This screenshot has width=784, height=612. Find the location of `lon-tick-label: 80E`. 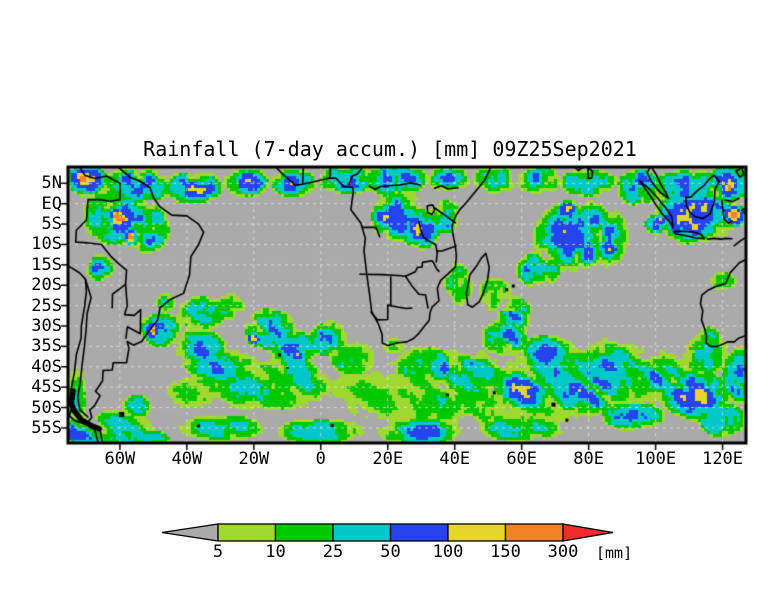

lon-tick-label: 80E is located at coordinates (588, 459).